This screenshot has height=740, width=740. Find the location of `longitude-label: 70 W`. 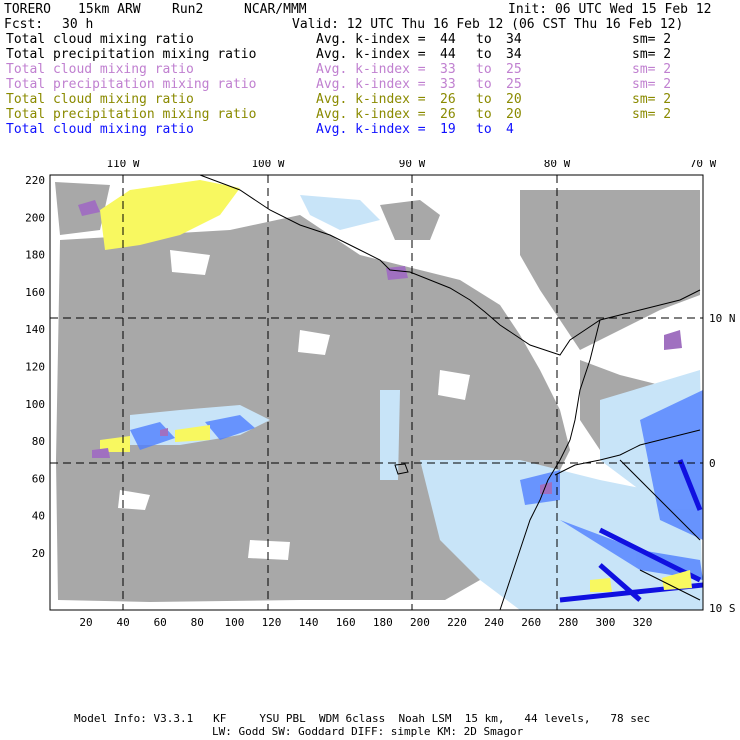

longitude-label: 70 W is located at coordinates (703, 165).